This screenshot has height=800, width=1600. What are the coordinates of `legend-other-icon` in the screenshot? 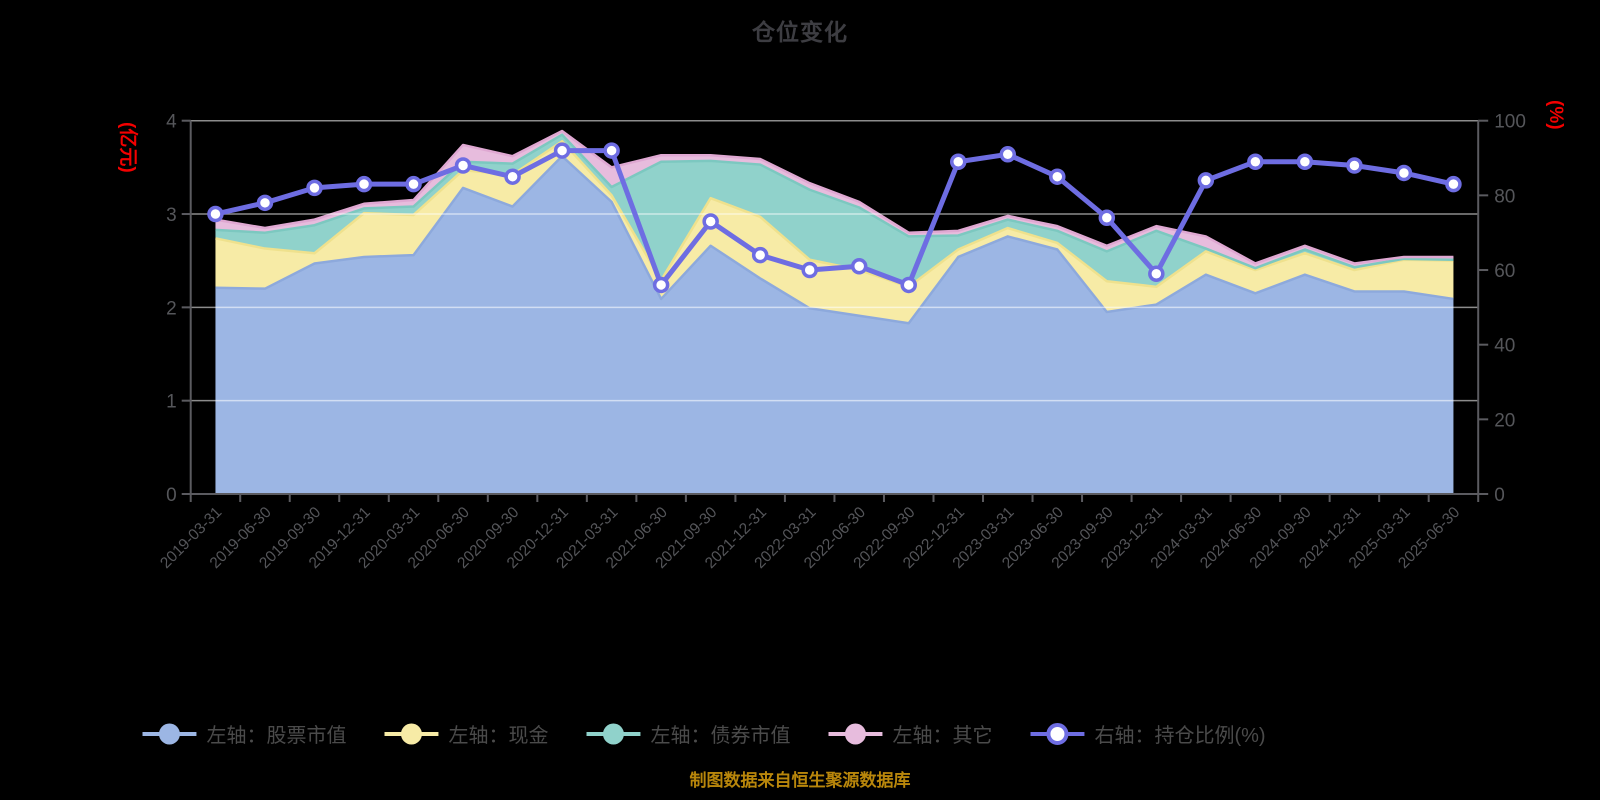 It's located at (855, 733).